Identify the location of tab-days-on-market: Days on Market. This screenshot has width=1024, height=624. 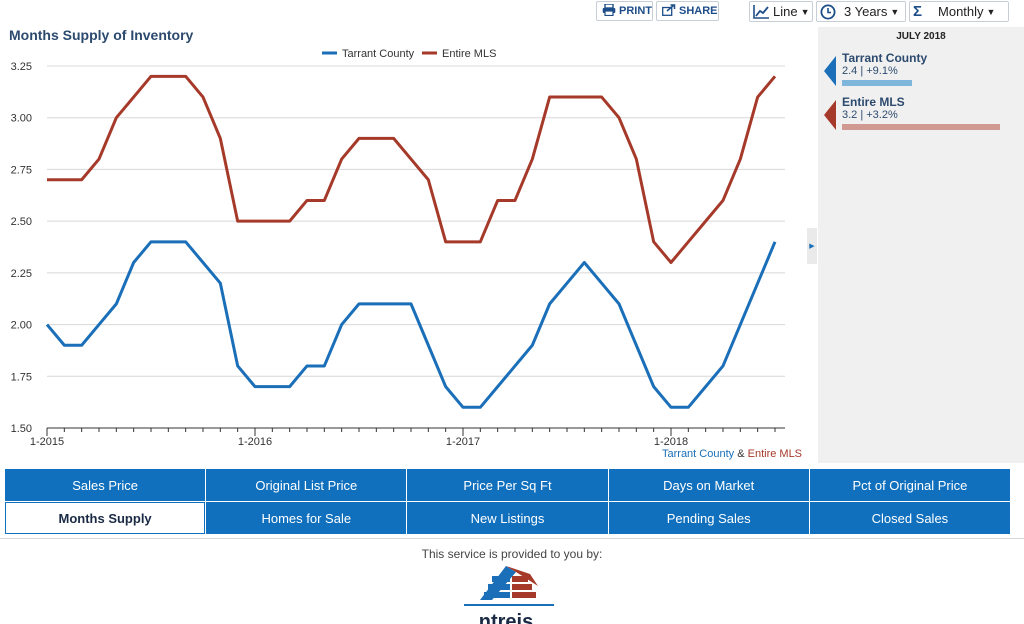
(708, 485).